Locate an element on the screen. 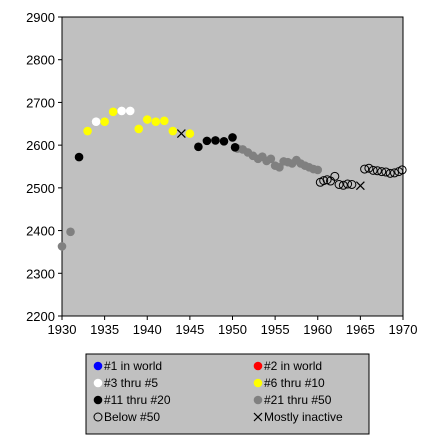  legend-label: #2 in world is located at coordinates (293, 366).